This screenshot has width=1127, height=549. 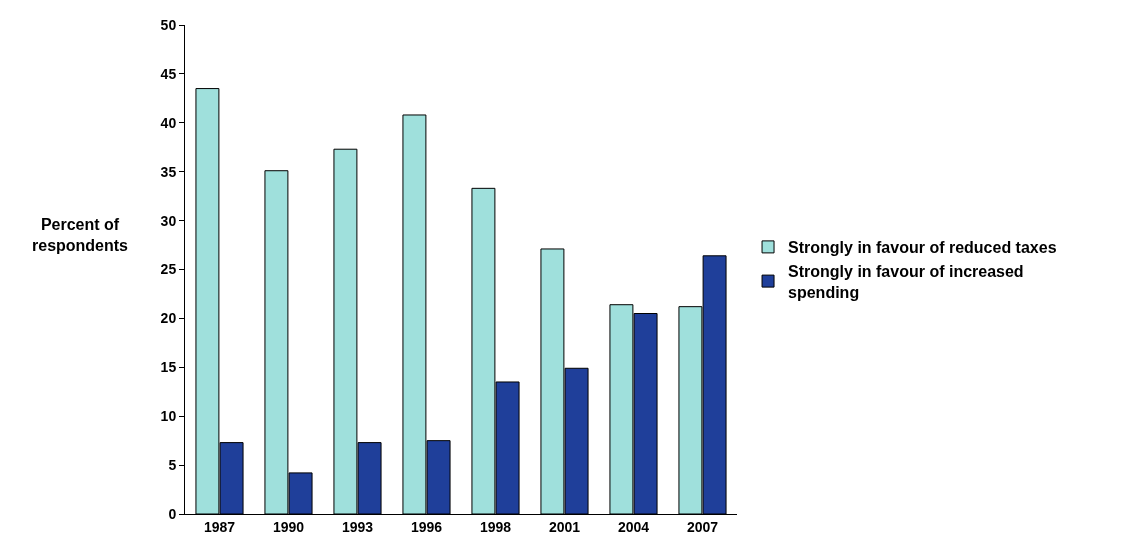 I want to click on x-tick-label: 1993, so click(x=357, y=526).